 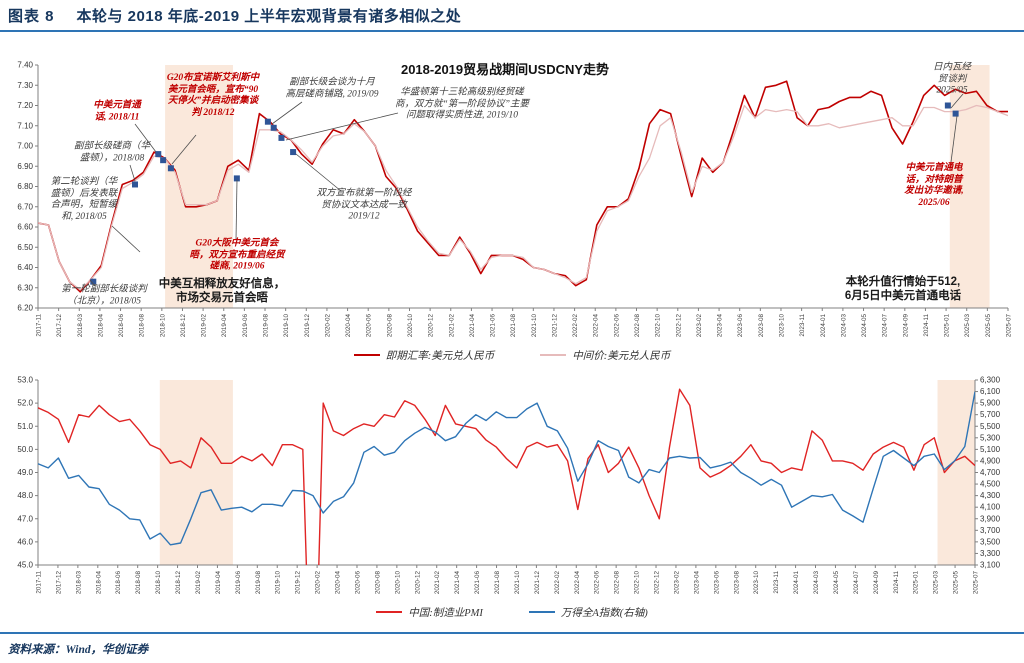 I want to click on x-axis-tick-label: 2022-12, so click(x=657, y=583).